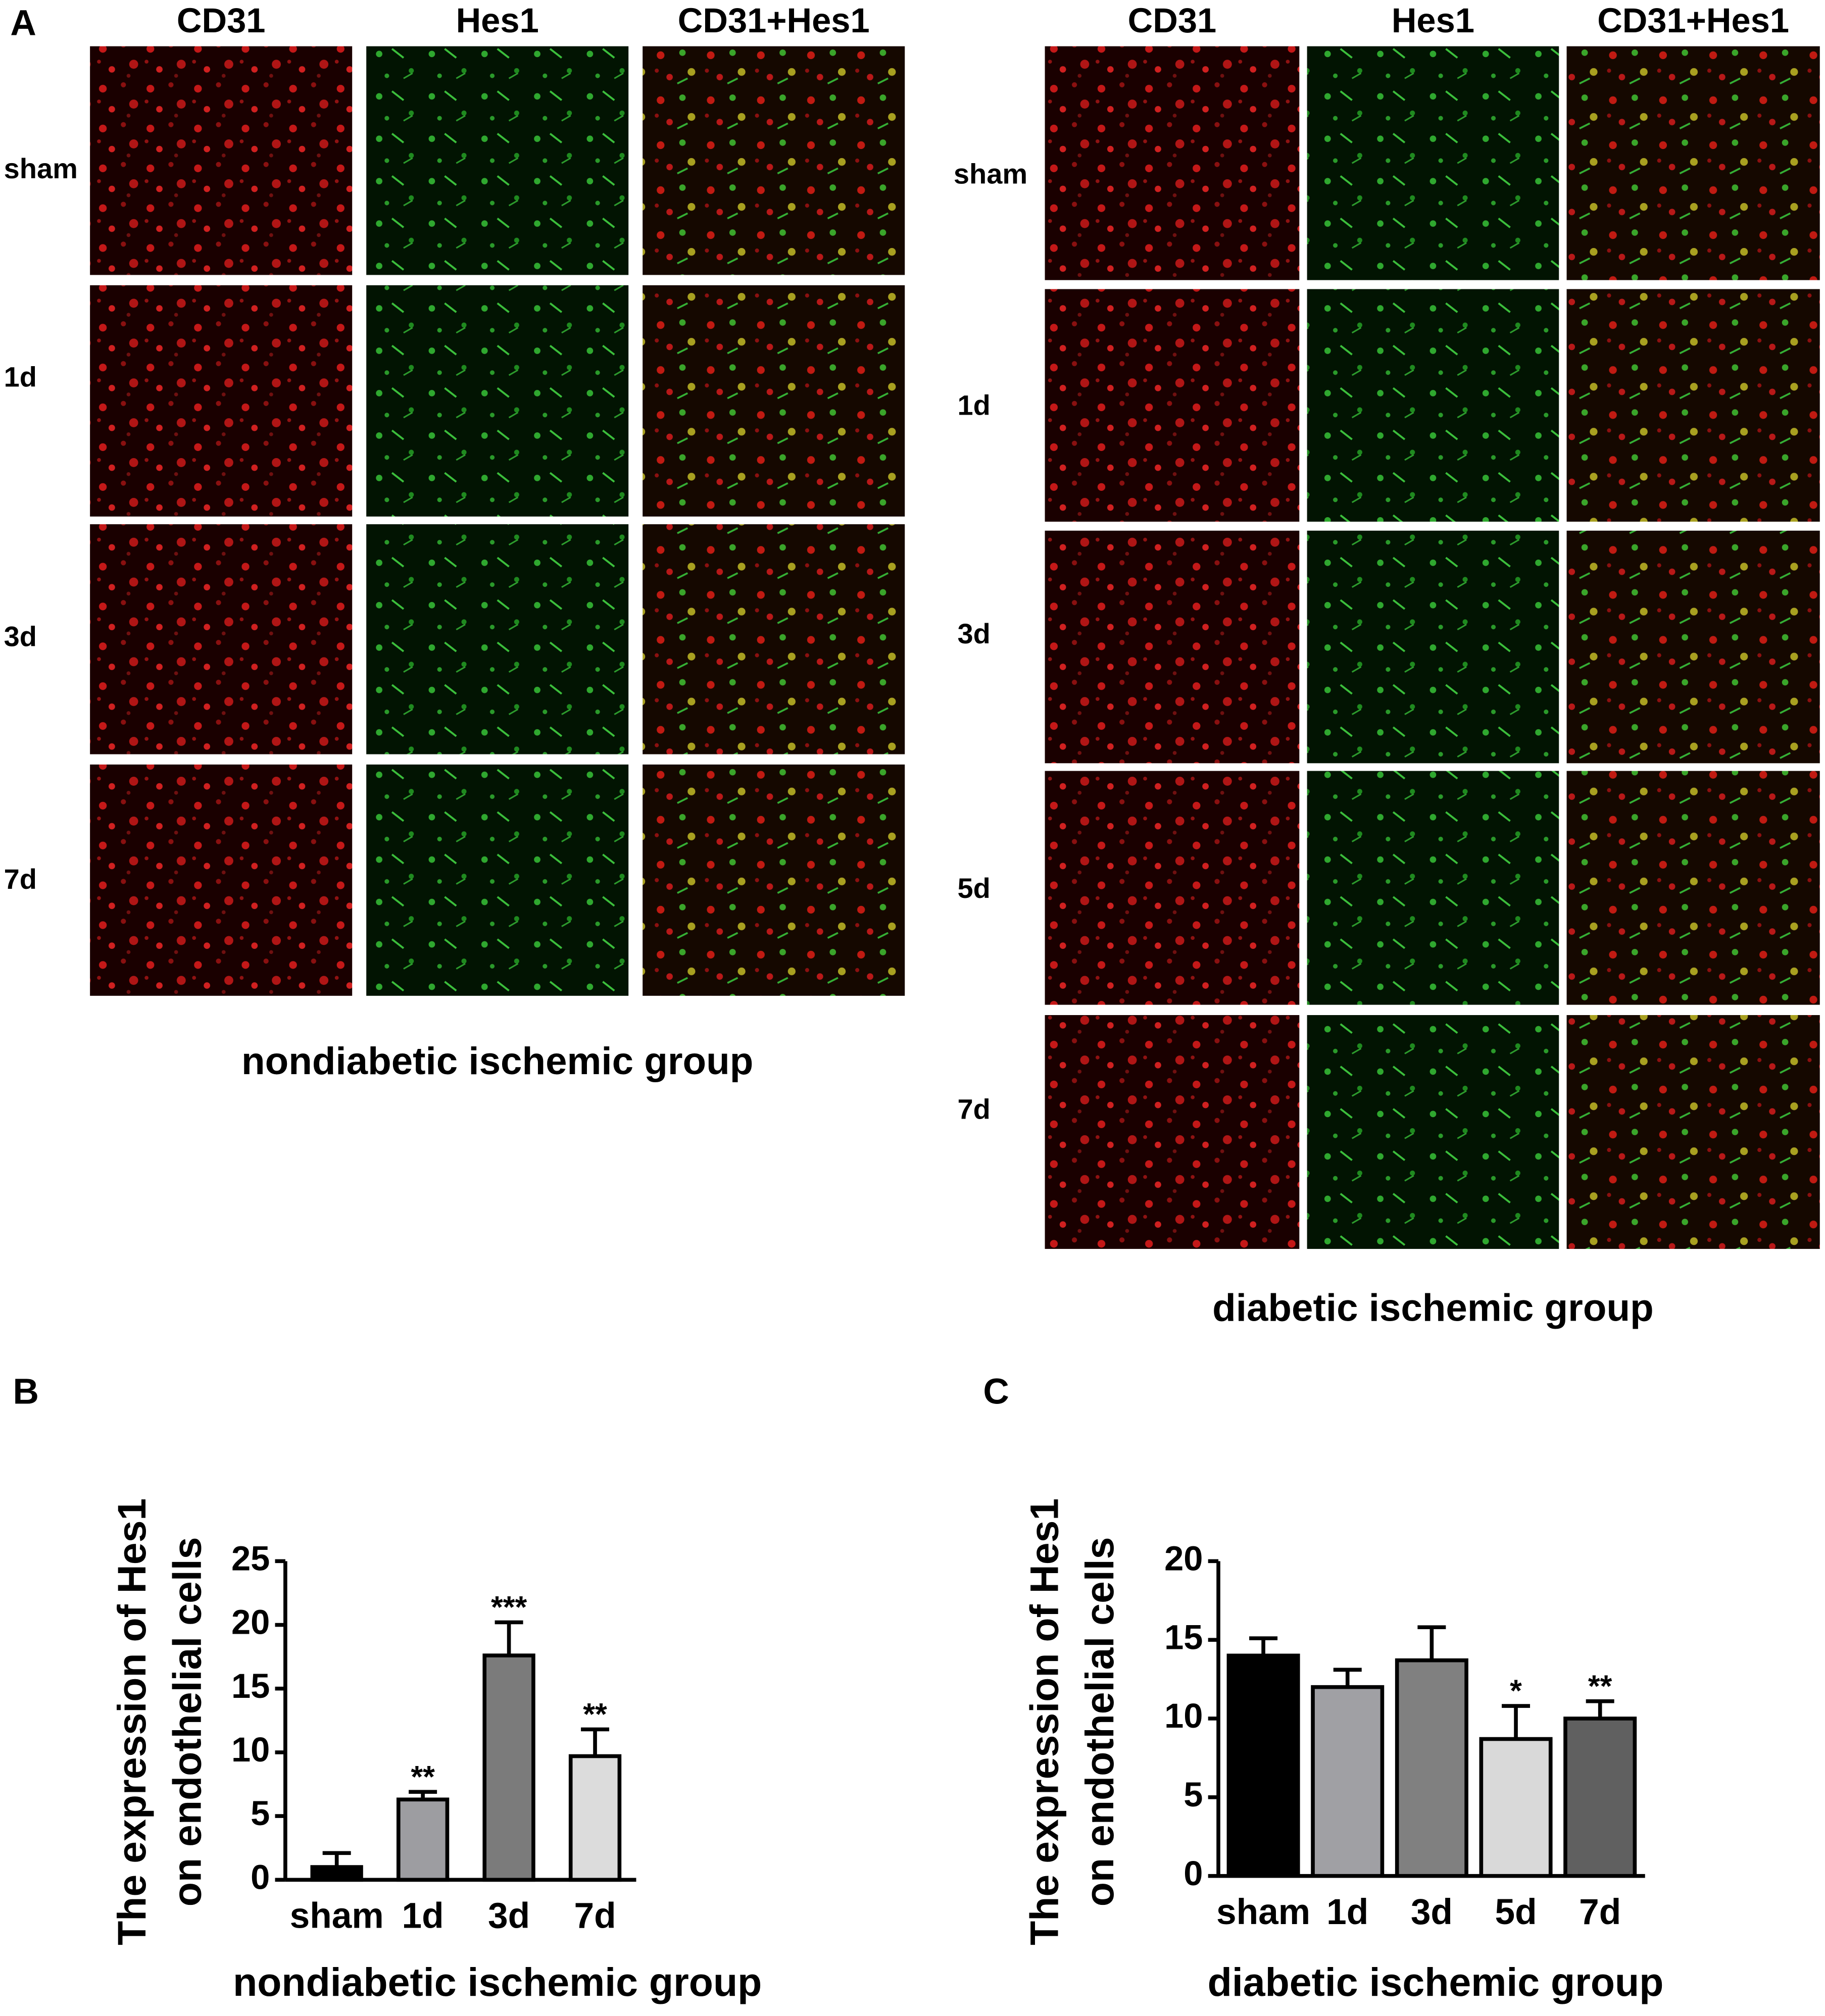 This screenshot has width=1825, height=2016. What do you see at coordinates (1436, 1982) in the screenshot?
I see `x-axis-title: diabetic ischemic group` at bounding box center [1436, 1982].